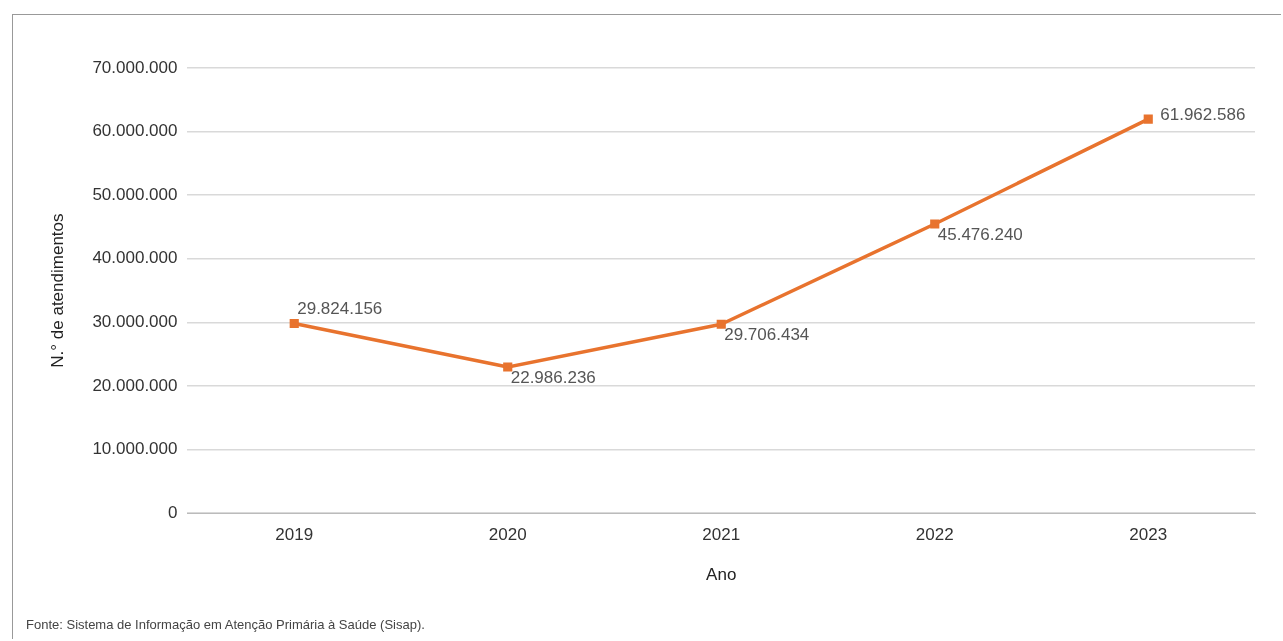  I want to click on x-tick-label: 2021, so click(721, 535).